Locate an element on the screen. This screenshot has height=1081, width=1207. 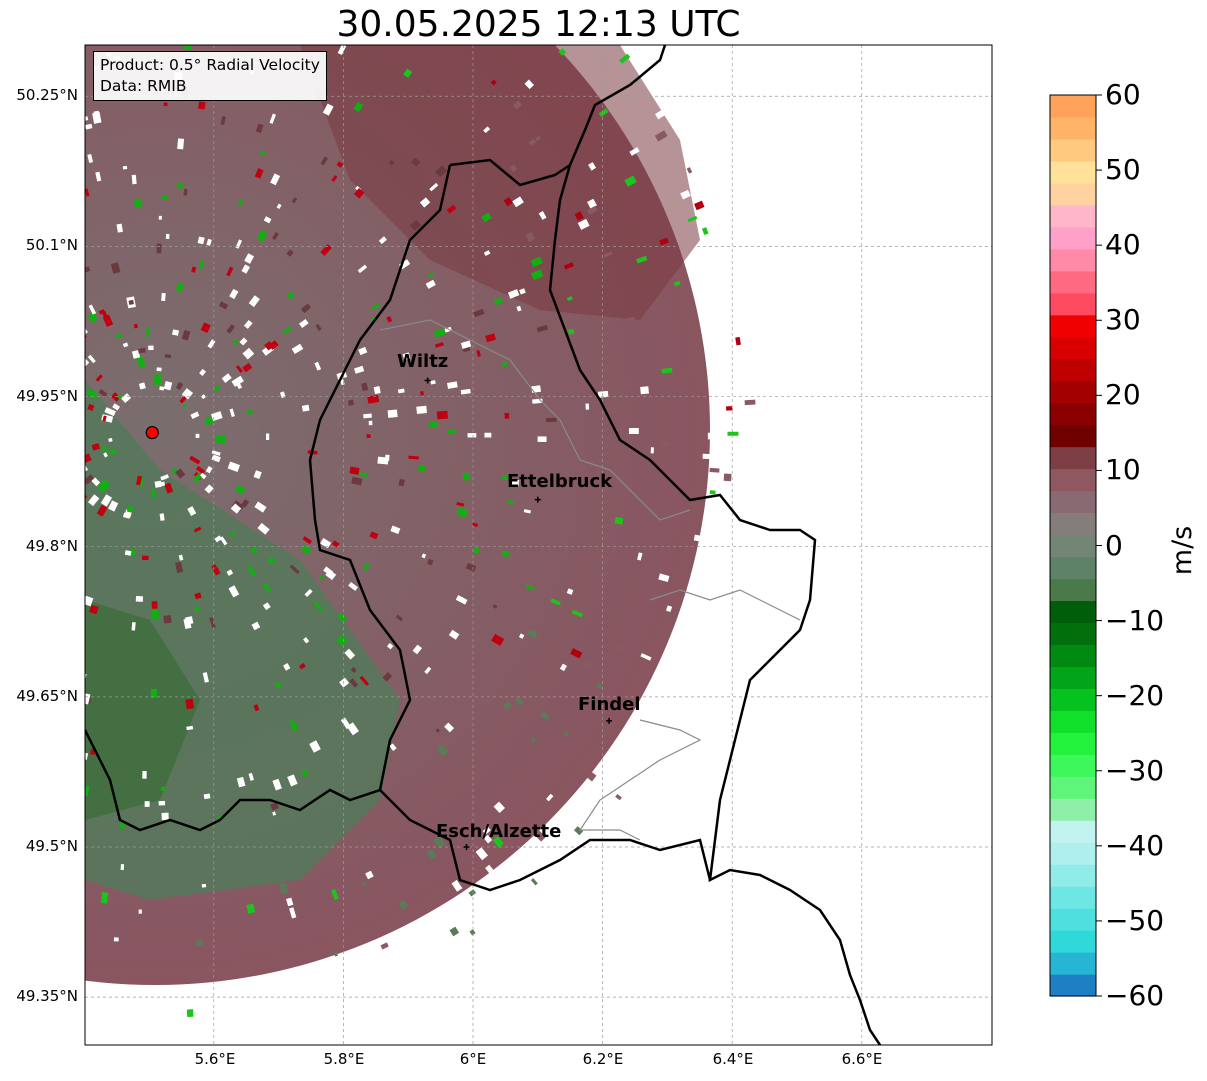
info-box: Product: 0.5° Radial Velocity Data: RMIB is located at coordinates (210, 76).